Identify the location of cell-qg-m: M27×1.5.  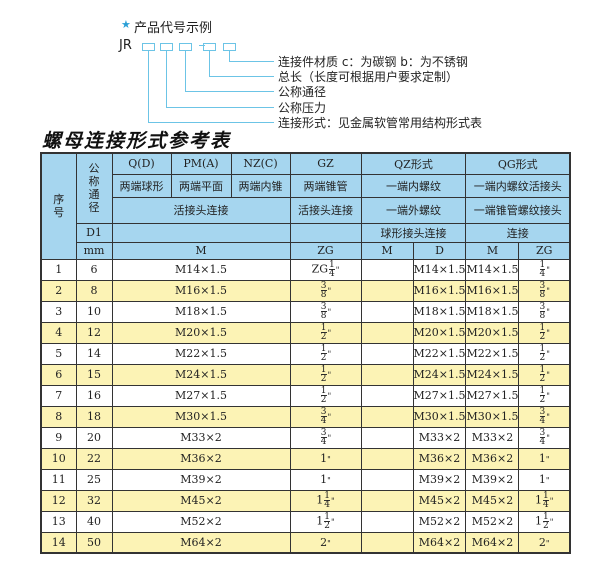
(492, 395).